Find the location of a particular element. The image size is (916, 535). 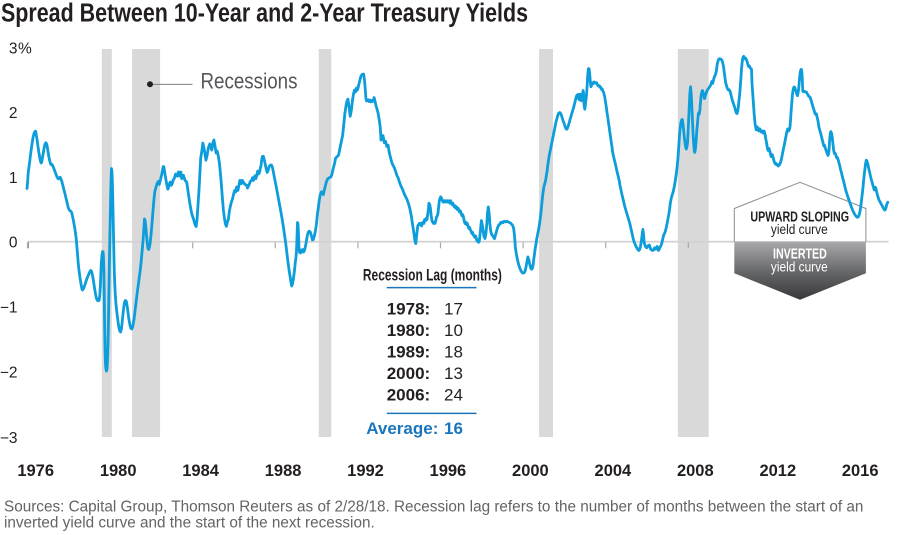

svg-text: Recession Lag (months) is located at coordinates (432, 275).